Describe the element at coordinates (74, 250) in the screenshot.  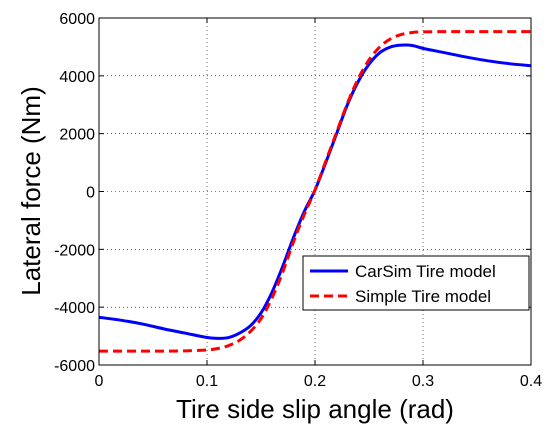
I see `y-tick-label: -2000` at that location.